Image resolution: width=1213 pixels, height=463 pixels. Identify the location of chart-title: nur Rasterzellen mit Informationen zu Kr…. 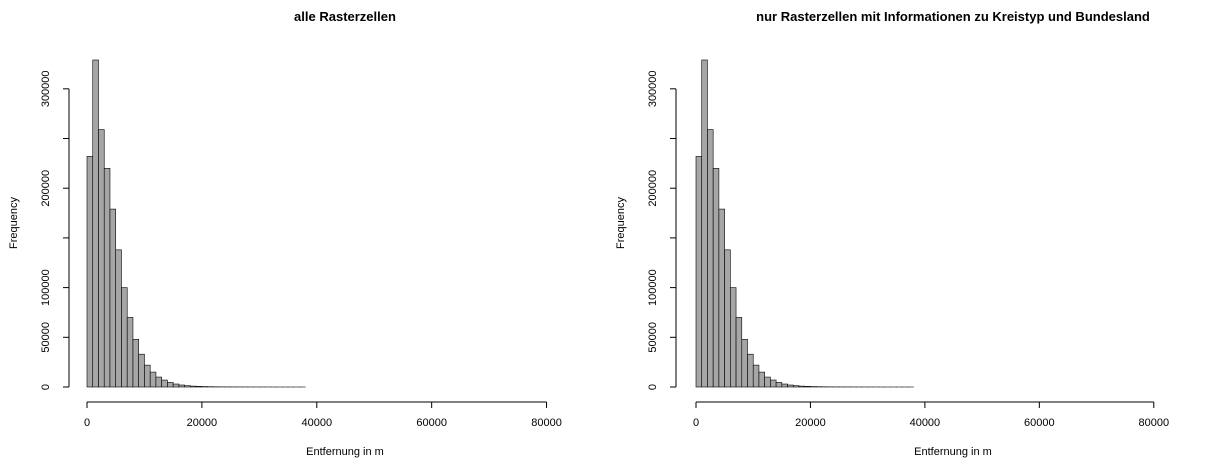
(953, 16).